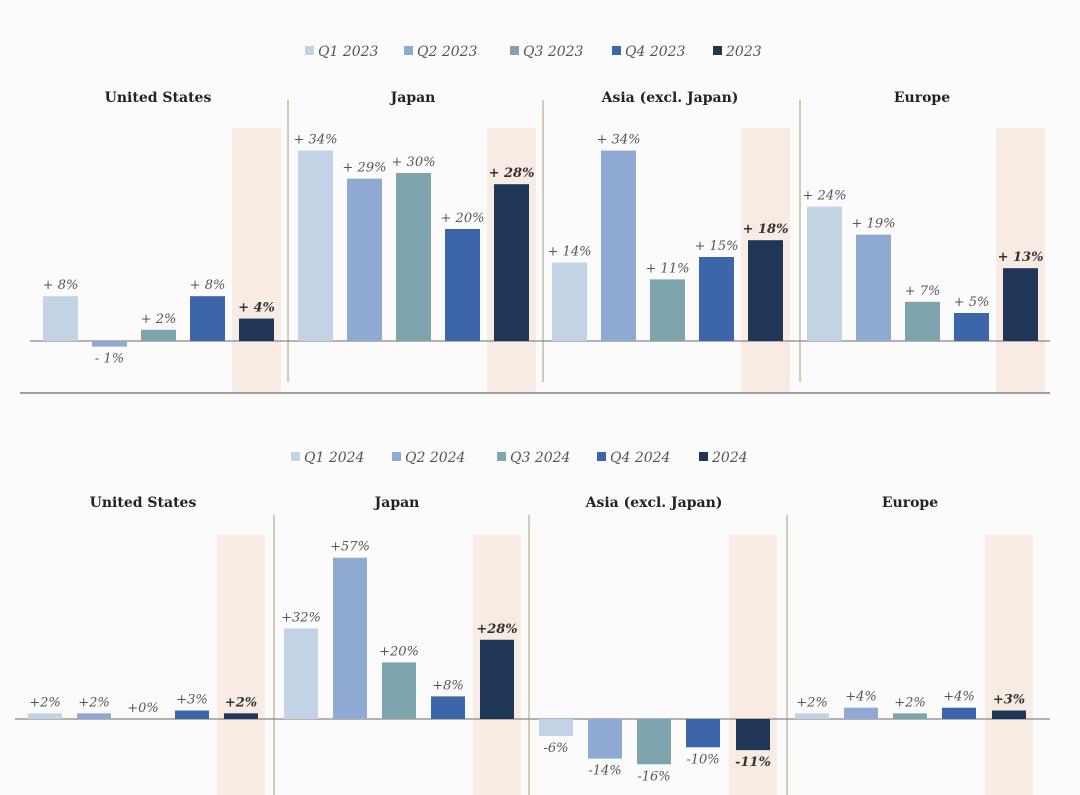 Image resolution: width=1080 pixels, height=795 pixels. I want to click on data-label: + 2%, so click(159, 319).